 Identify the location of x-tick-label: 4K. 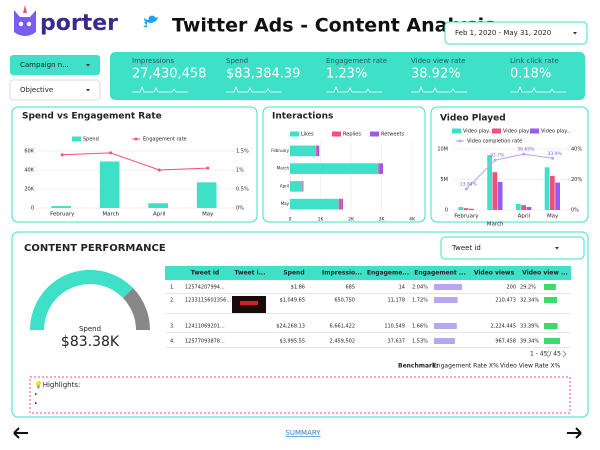
(412, 220).